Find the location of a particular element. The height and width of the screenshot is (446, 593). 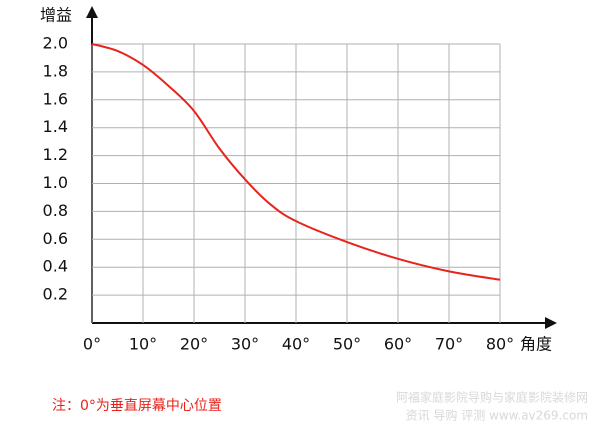

x-tick-label: 70° is located at coordinates (449, 344).